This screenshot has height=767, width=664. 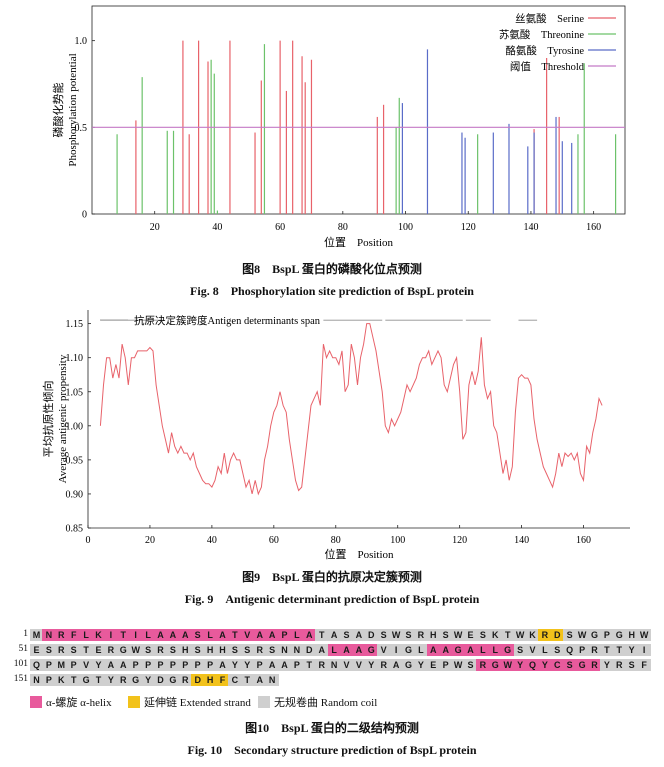 What do you see at coordinates (73, 109) in the screenshot?
I see `y-axis-label-en: Phosphorylation potential` at bounding box center [73, 109].